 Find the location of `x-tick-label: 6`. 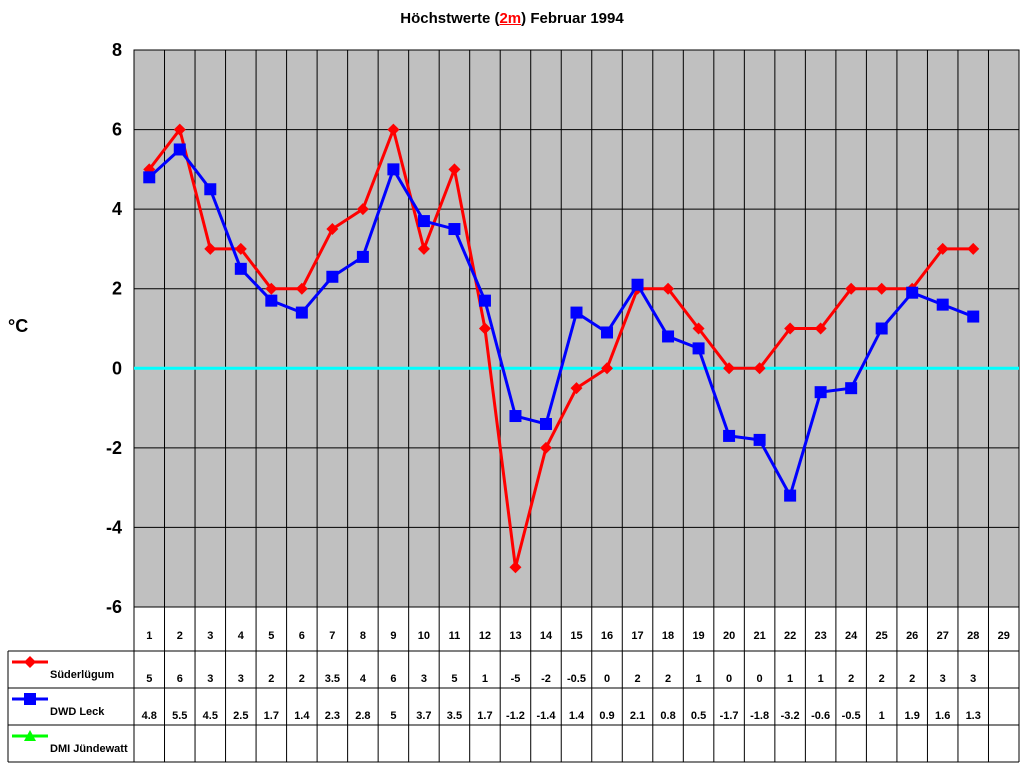

x-tick-label: 6 is located at coordinates (302, 636).